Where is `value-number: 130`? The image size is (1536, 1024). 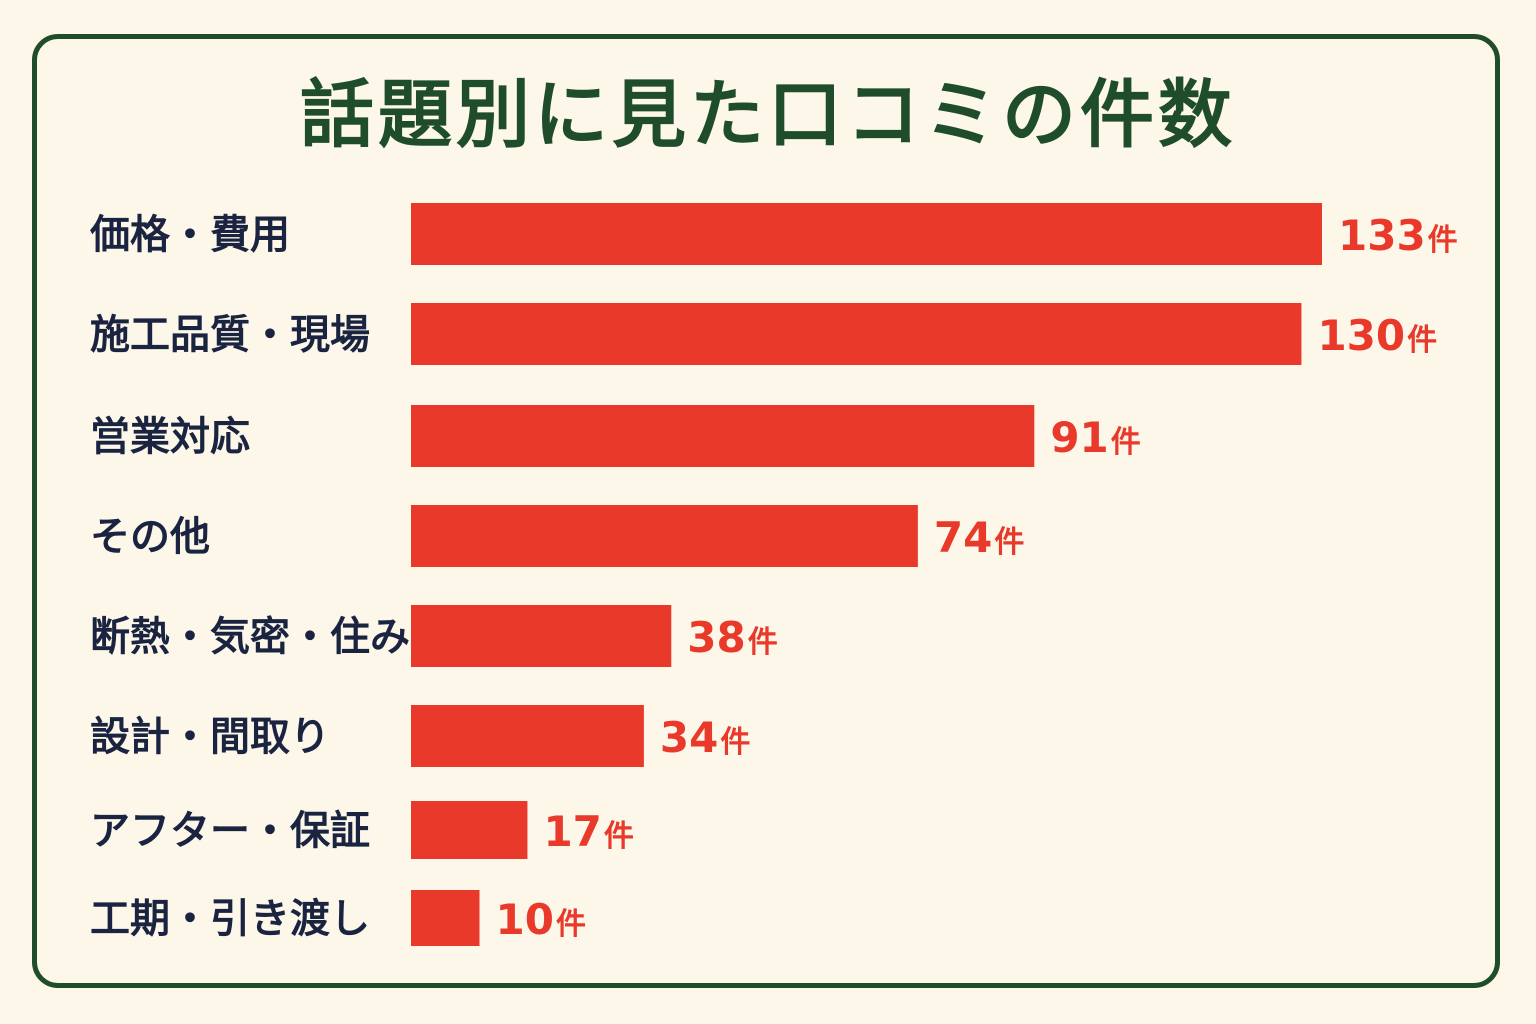 value-number: 130 is located at coordinates (1361, 335).